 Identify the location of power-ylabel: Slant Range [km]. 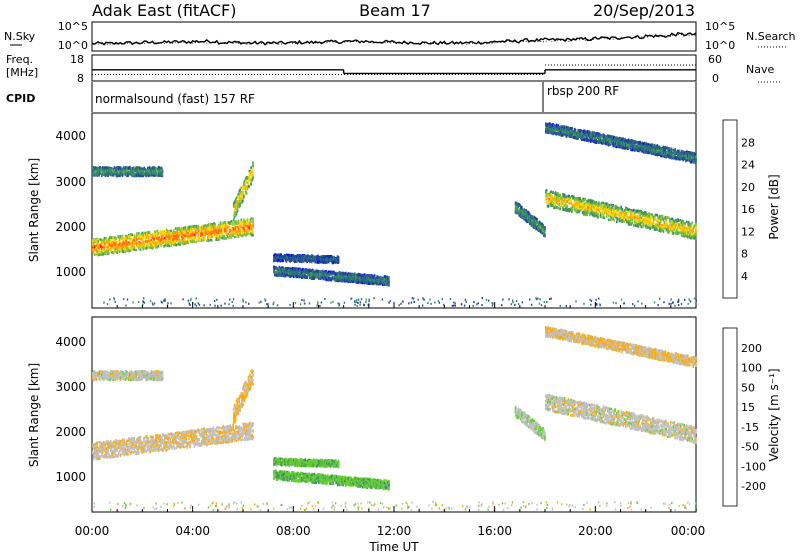
(34, 210).